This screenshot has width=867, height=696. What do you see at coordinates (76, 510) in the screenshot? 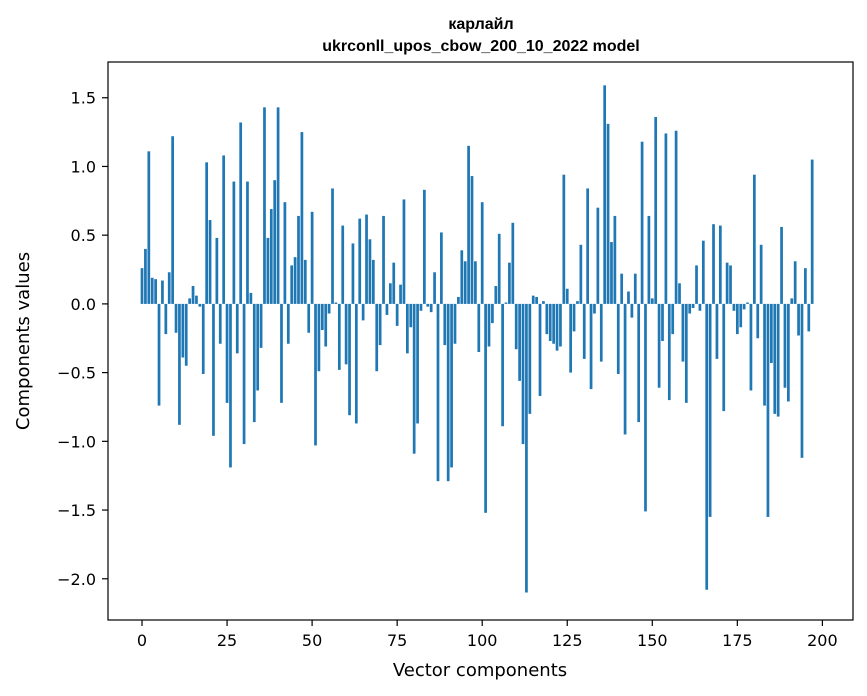
I see `y-tick-label: −1.5` at bounding box center [76, 510].